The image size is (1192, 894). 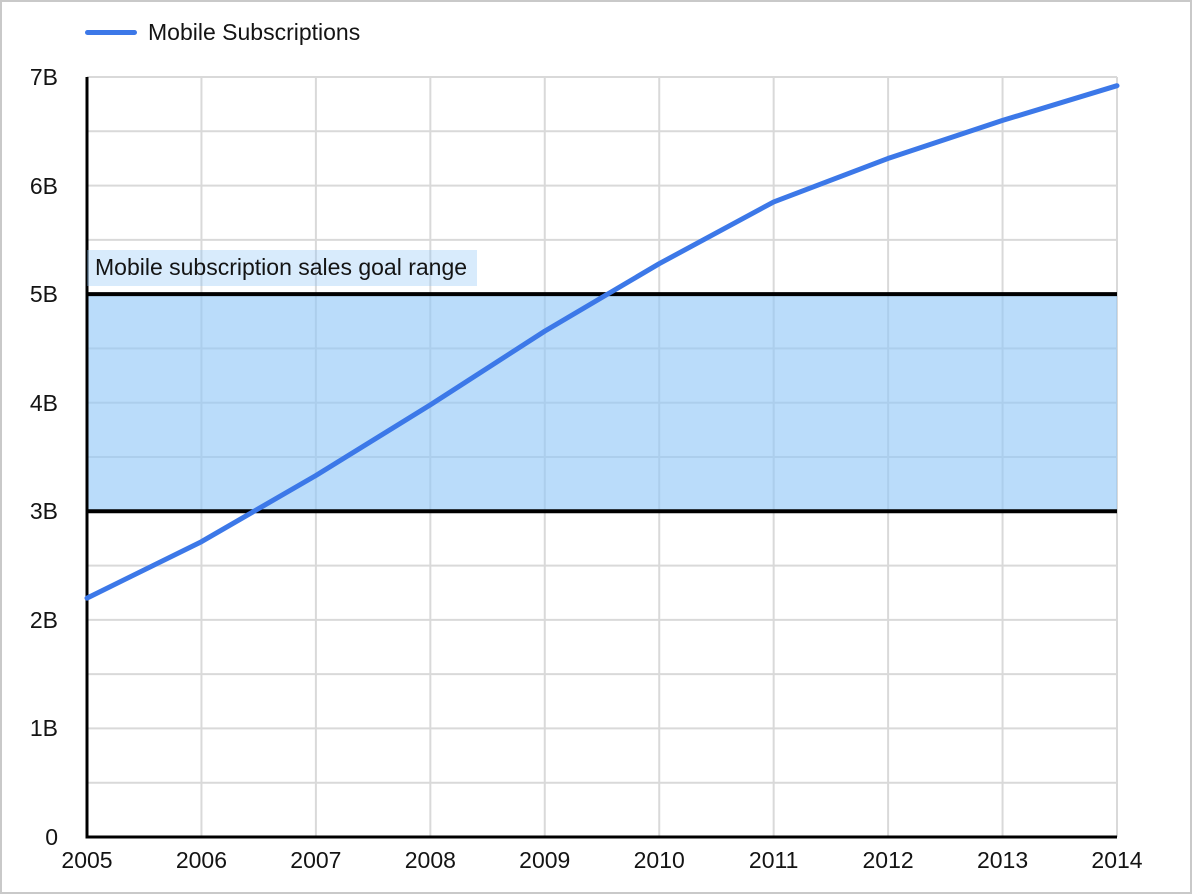 What do you see at coordinates (545, 860) in the screenshot?
I see `x-tick-label: 2009` at bounding box center [545, 860].